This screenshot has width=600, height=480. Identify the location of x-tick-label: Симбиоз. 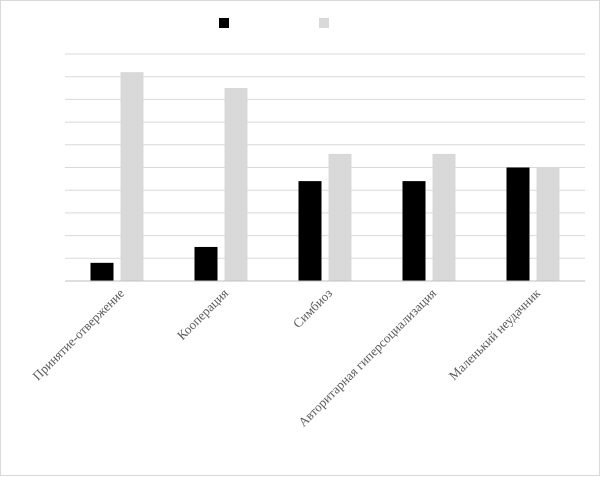
(312, 308).